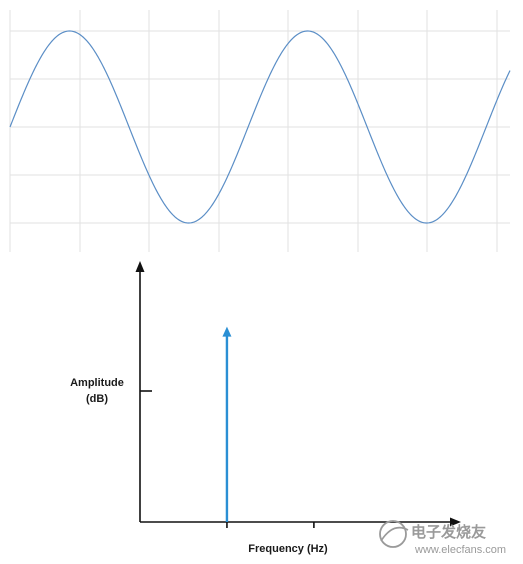  Describe the element at coordinates (460, 550) in the screenshot. I see `watermark-url: www.elecfans.com` at that location.